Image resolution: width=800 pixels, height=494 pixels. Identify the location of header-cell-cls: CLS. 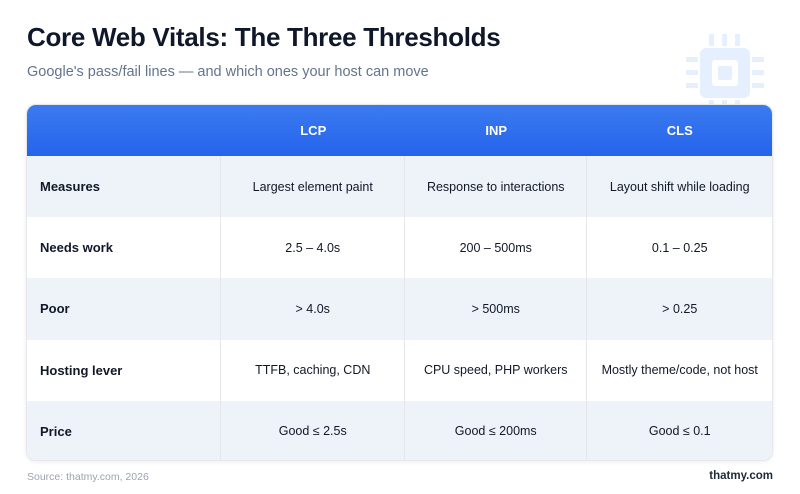
(679, 130).